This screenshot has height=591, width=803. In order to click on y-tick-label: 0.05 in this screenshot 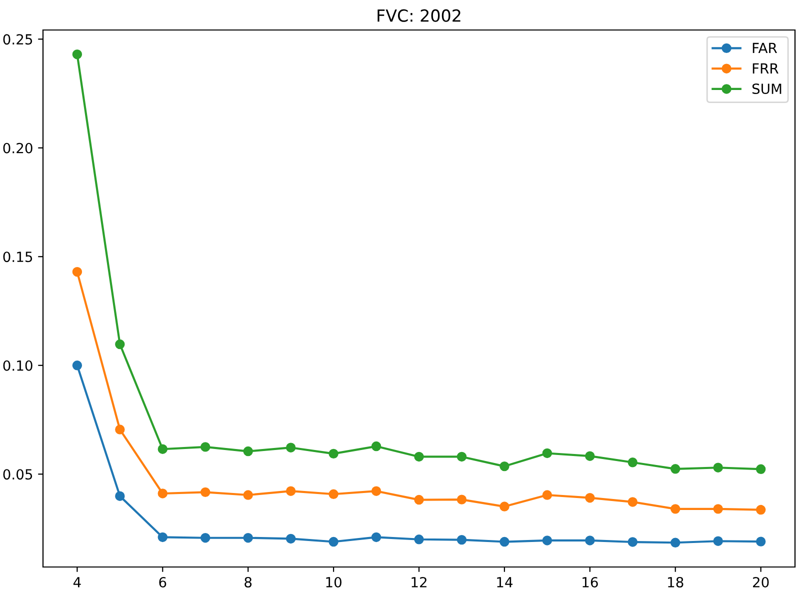, I will do `click(17, 474)`.